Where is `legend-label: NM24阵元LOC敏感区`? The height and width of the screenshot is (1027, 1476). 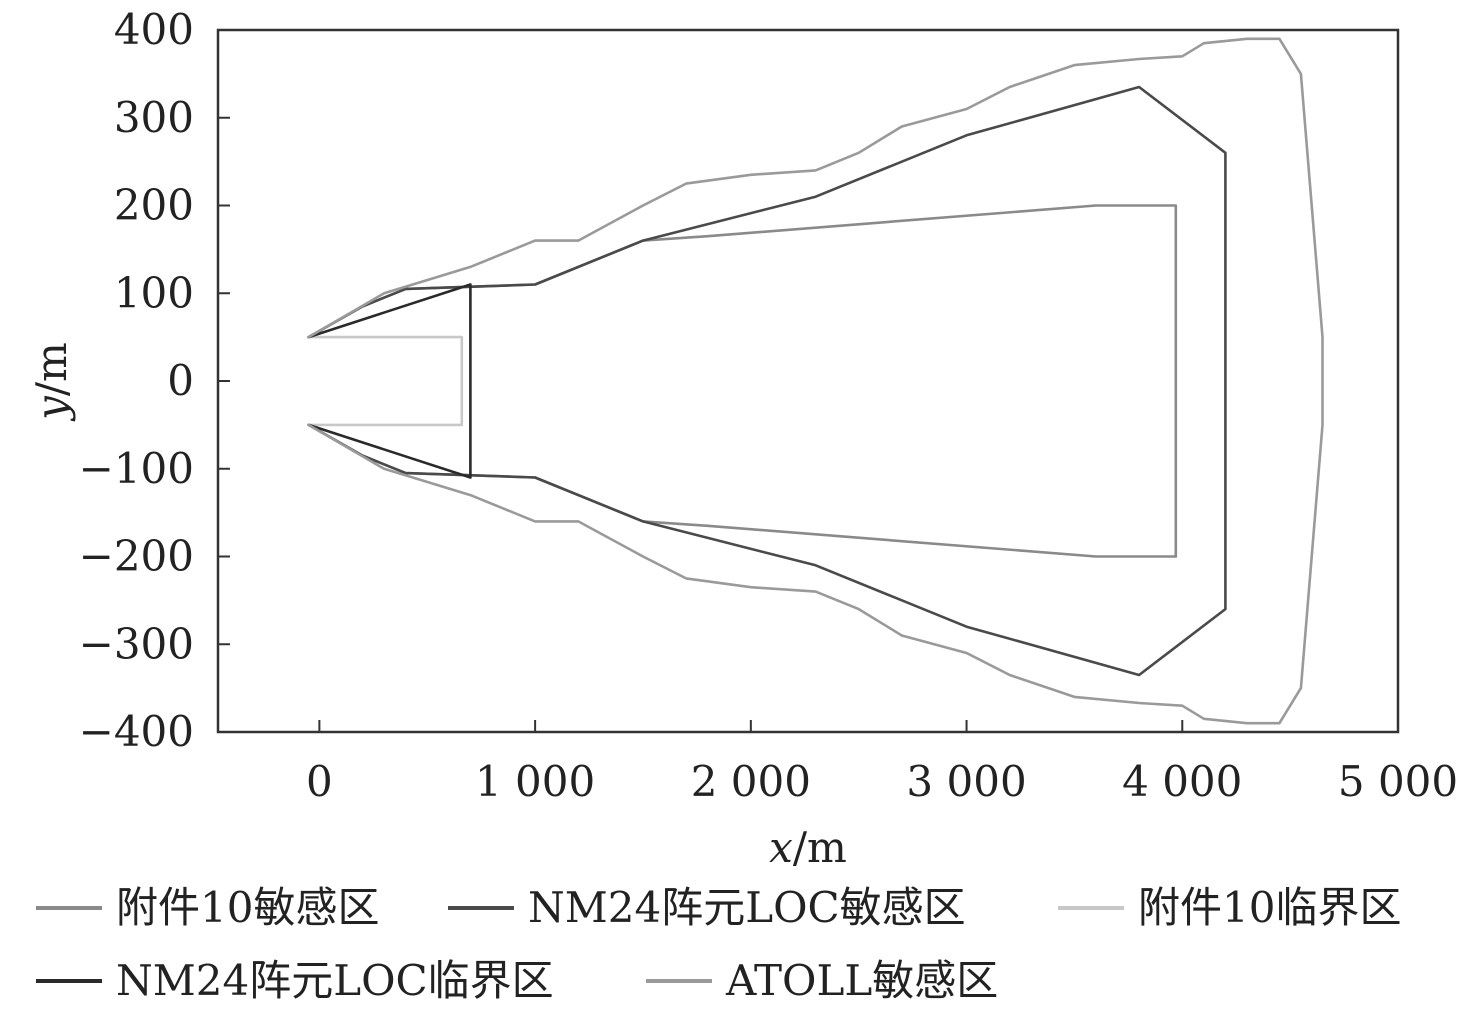
legend-label: NM24阵元LOC敏感区 is located at coordinates (747, 907).